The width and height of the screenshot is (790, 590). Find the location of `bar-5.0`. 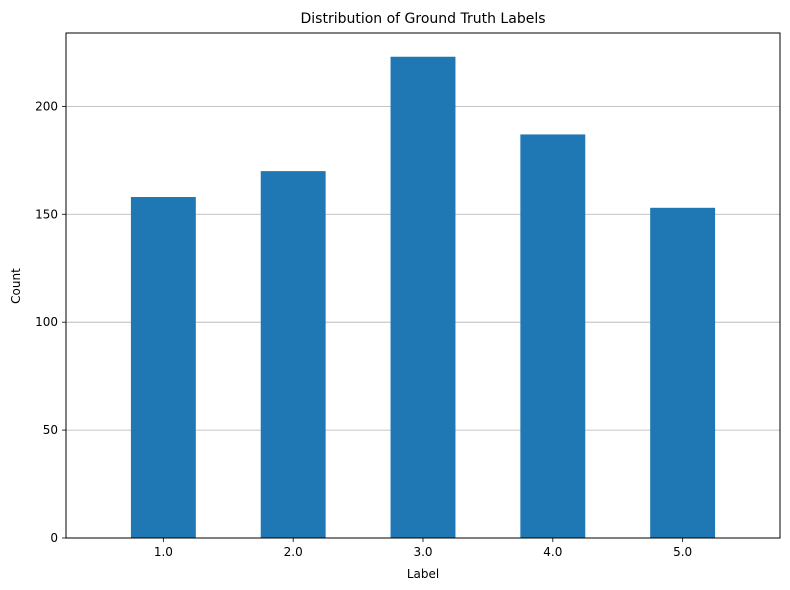

bar-5.0 is located at coordinates (683, 373).